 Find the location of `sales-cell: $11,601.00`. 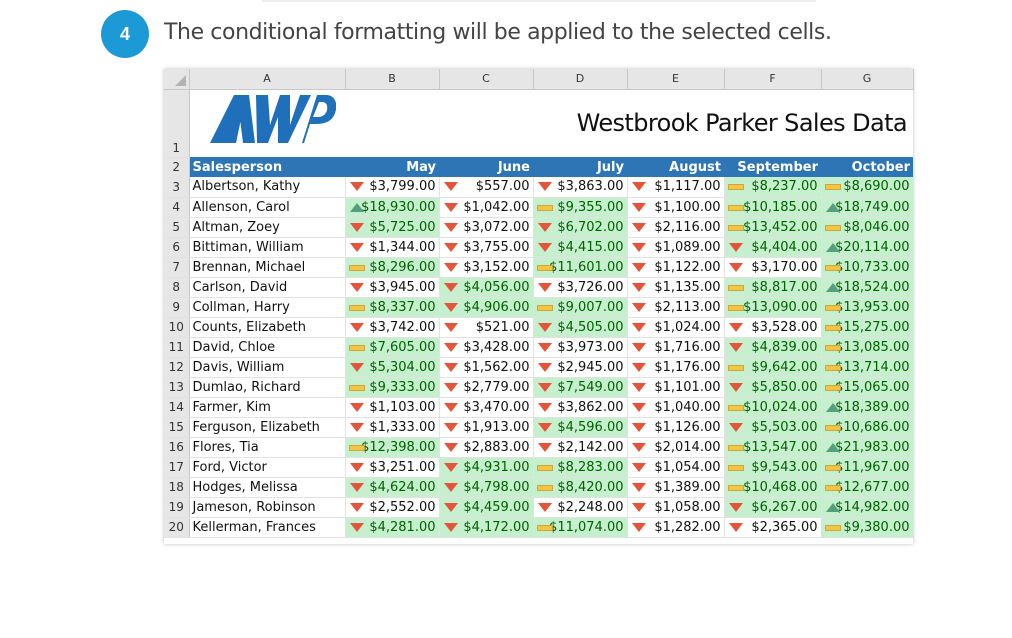

sales-cell: $11,601.00 is located at coordinates (580, 267).